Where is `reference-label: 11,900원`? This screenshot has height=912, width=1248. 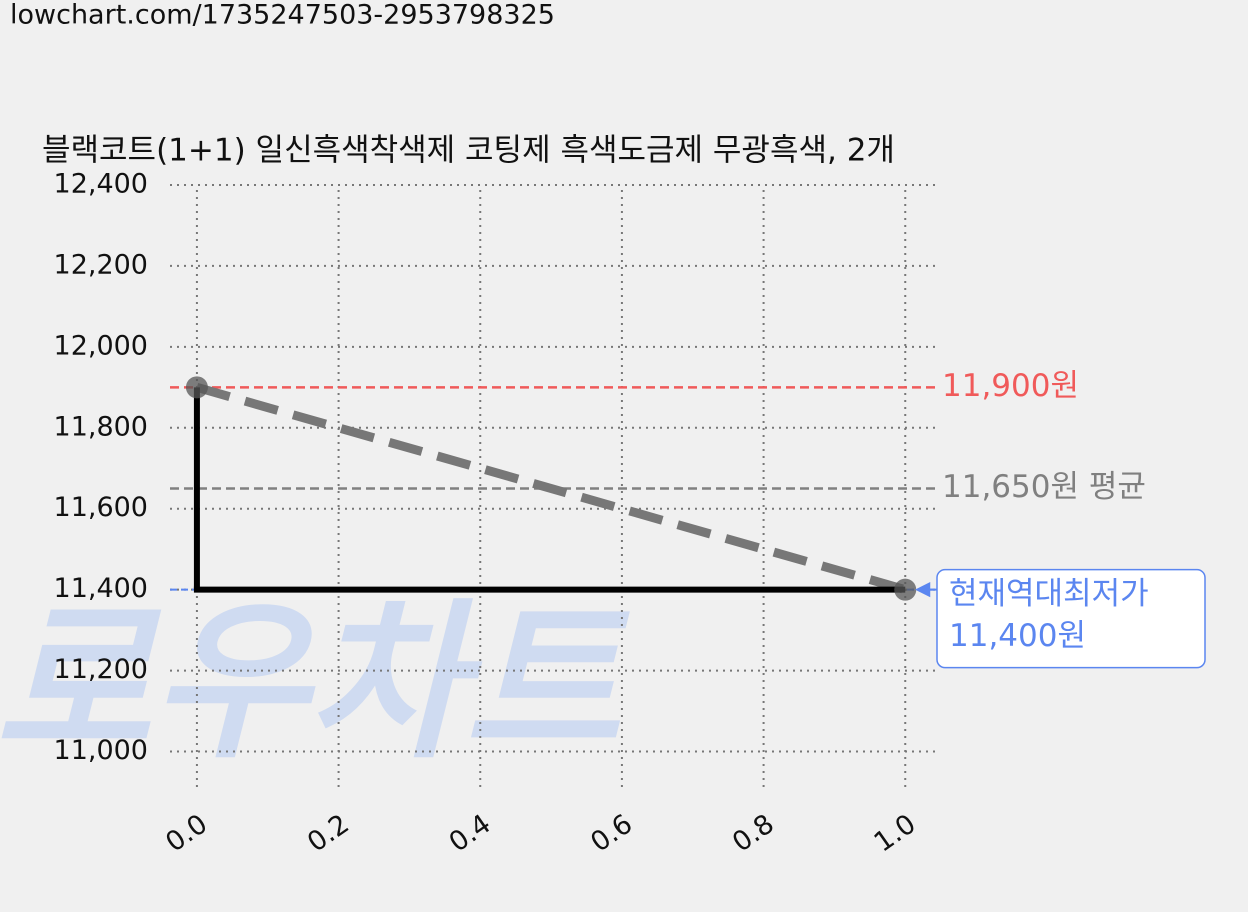 reference-label: 11,900원 is located at coordinates (1010, 386).